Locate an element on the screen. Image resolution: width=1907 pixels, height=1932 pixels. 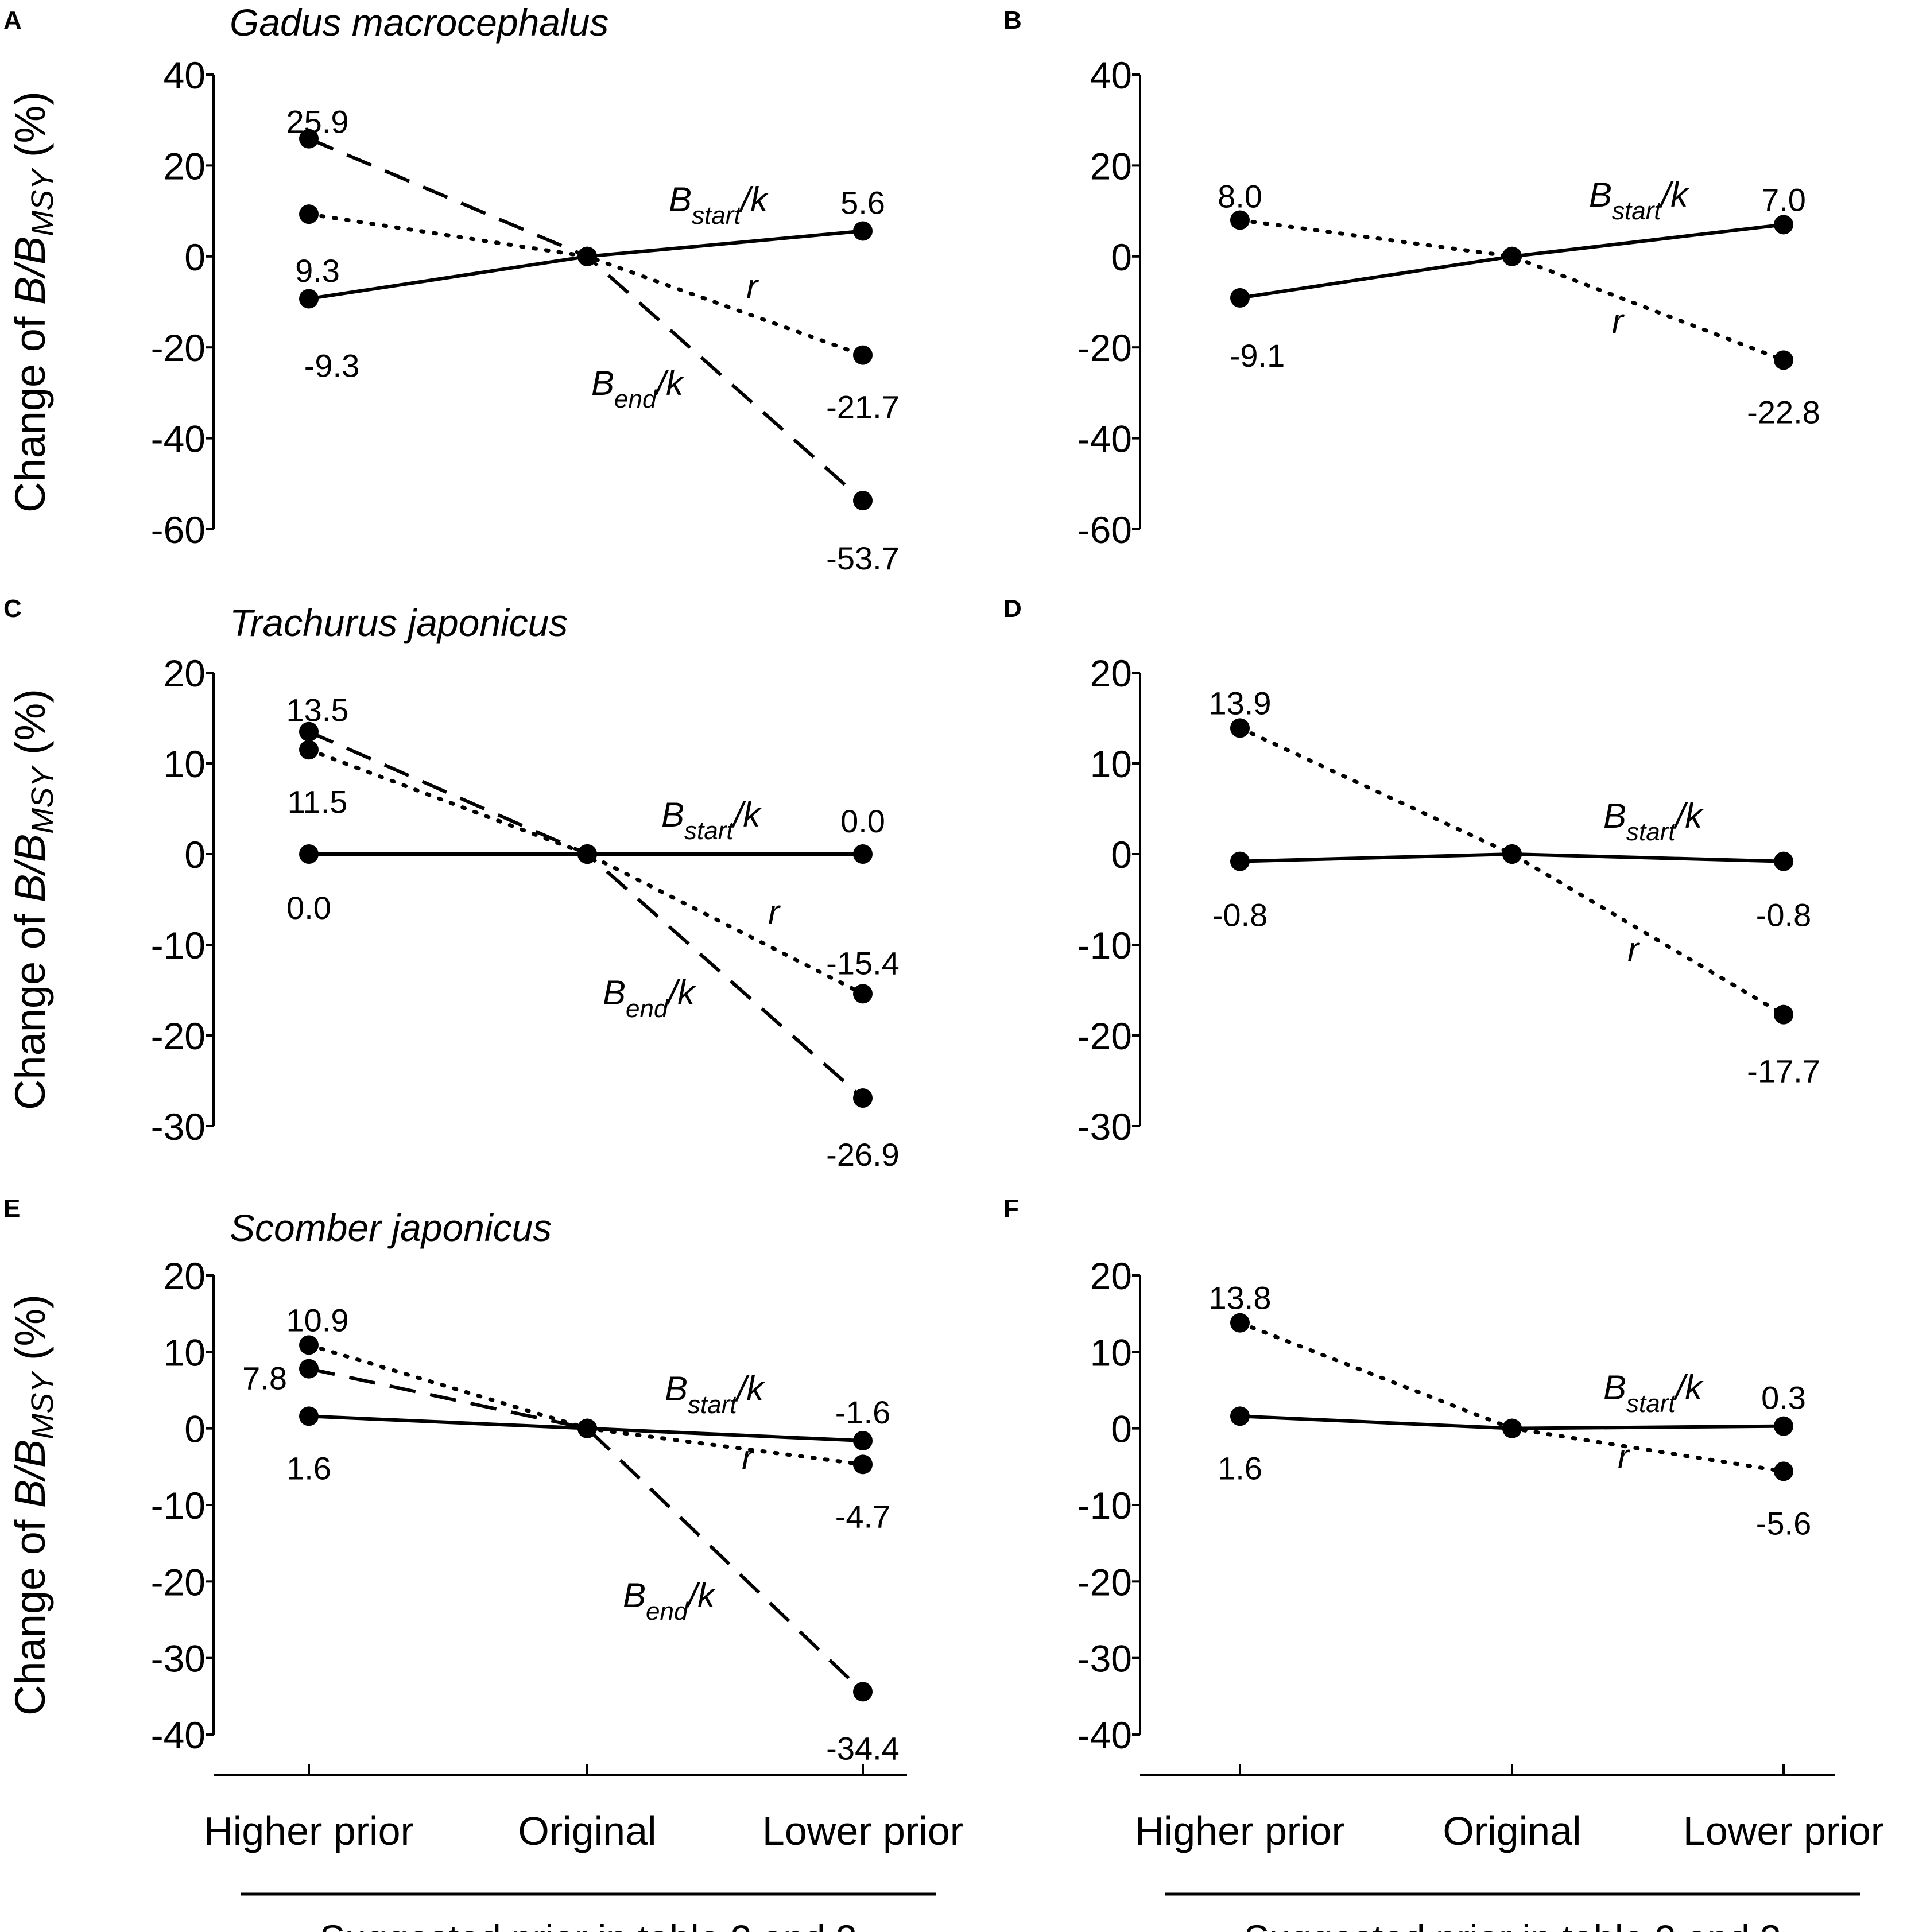
data-label-r: 8.0 is located at coordinates (1240, 196).